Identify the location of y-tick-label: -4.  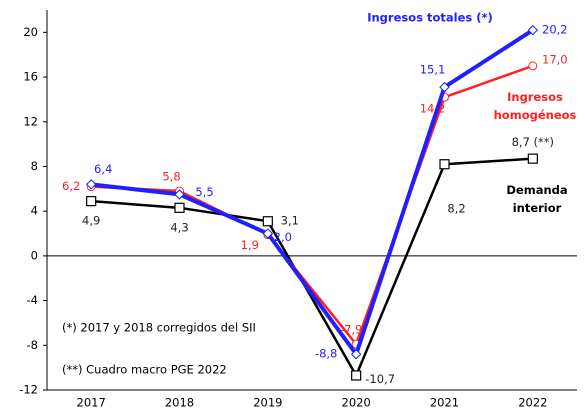
(32, 300).